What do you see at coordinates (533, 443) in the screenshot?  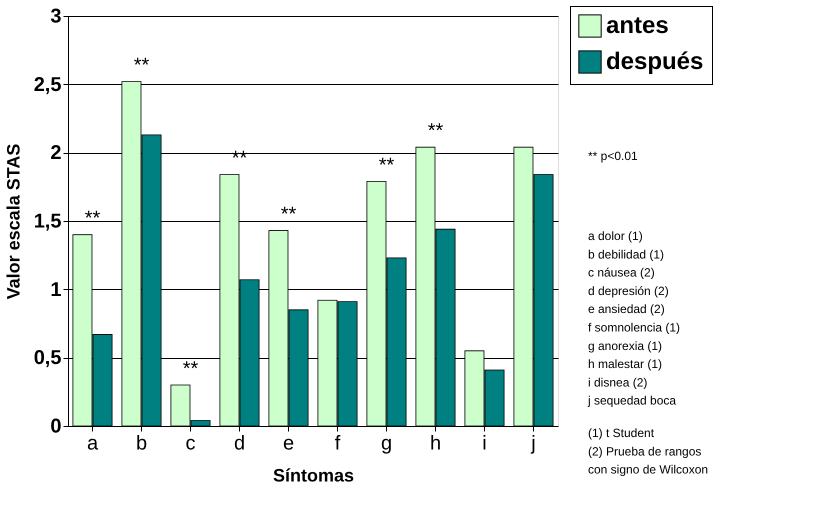 I see `x-tick-label: j` at bounding box center [533, 443].